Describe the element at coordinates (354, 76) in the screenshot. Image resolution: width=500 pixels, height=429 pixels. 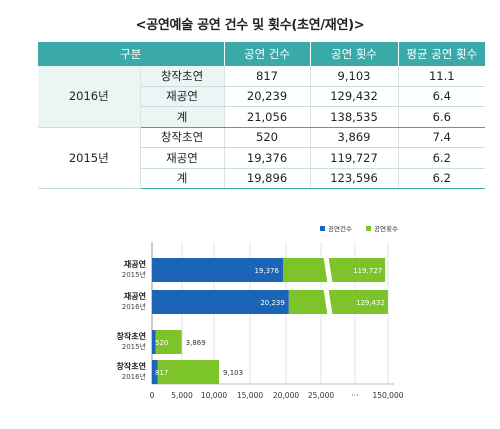
I see `times-cell: 9,103` at that location.